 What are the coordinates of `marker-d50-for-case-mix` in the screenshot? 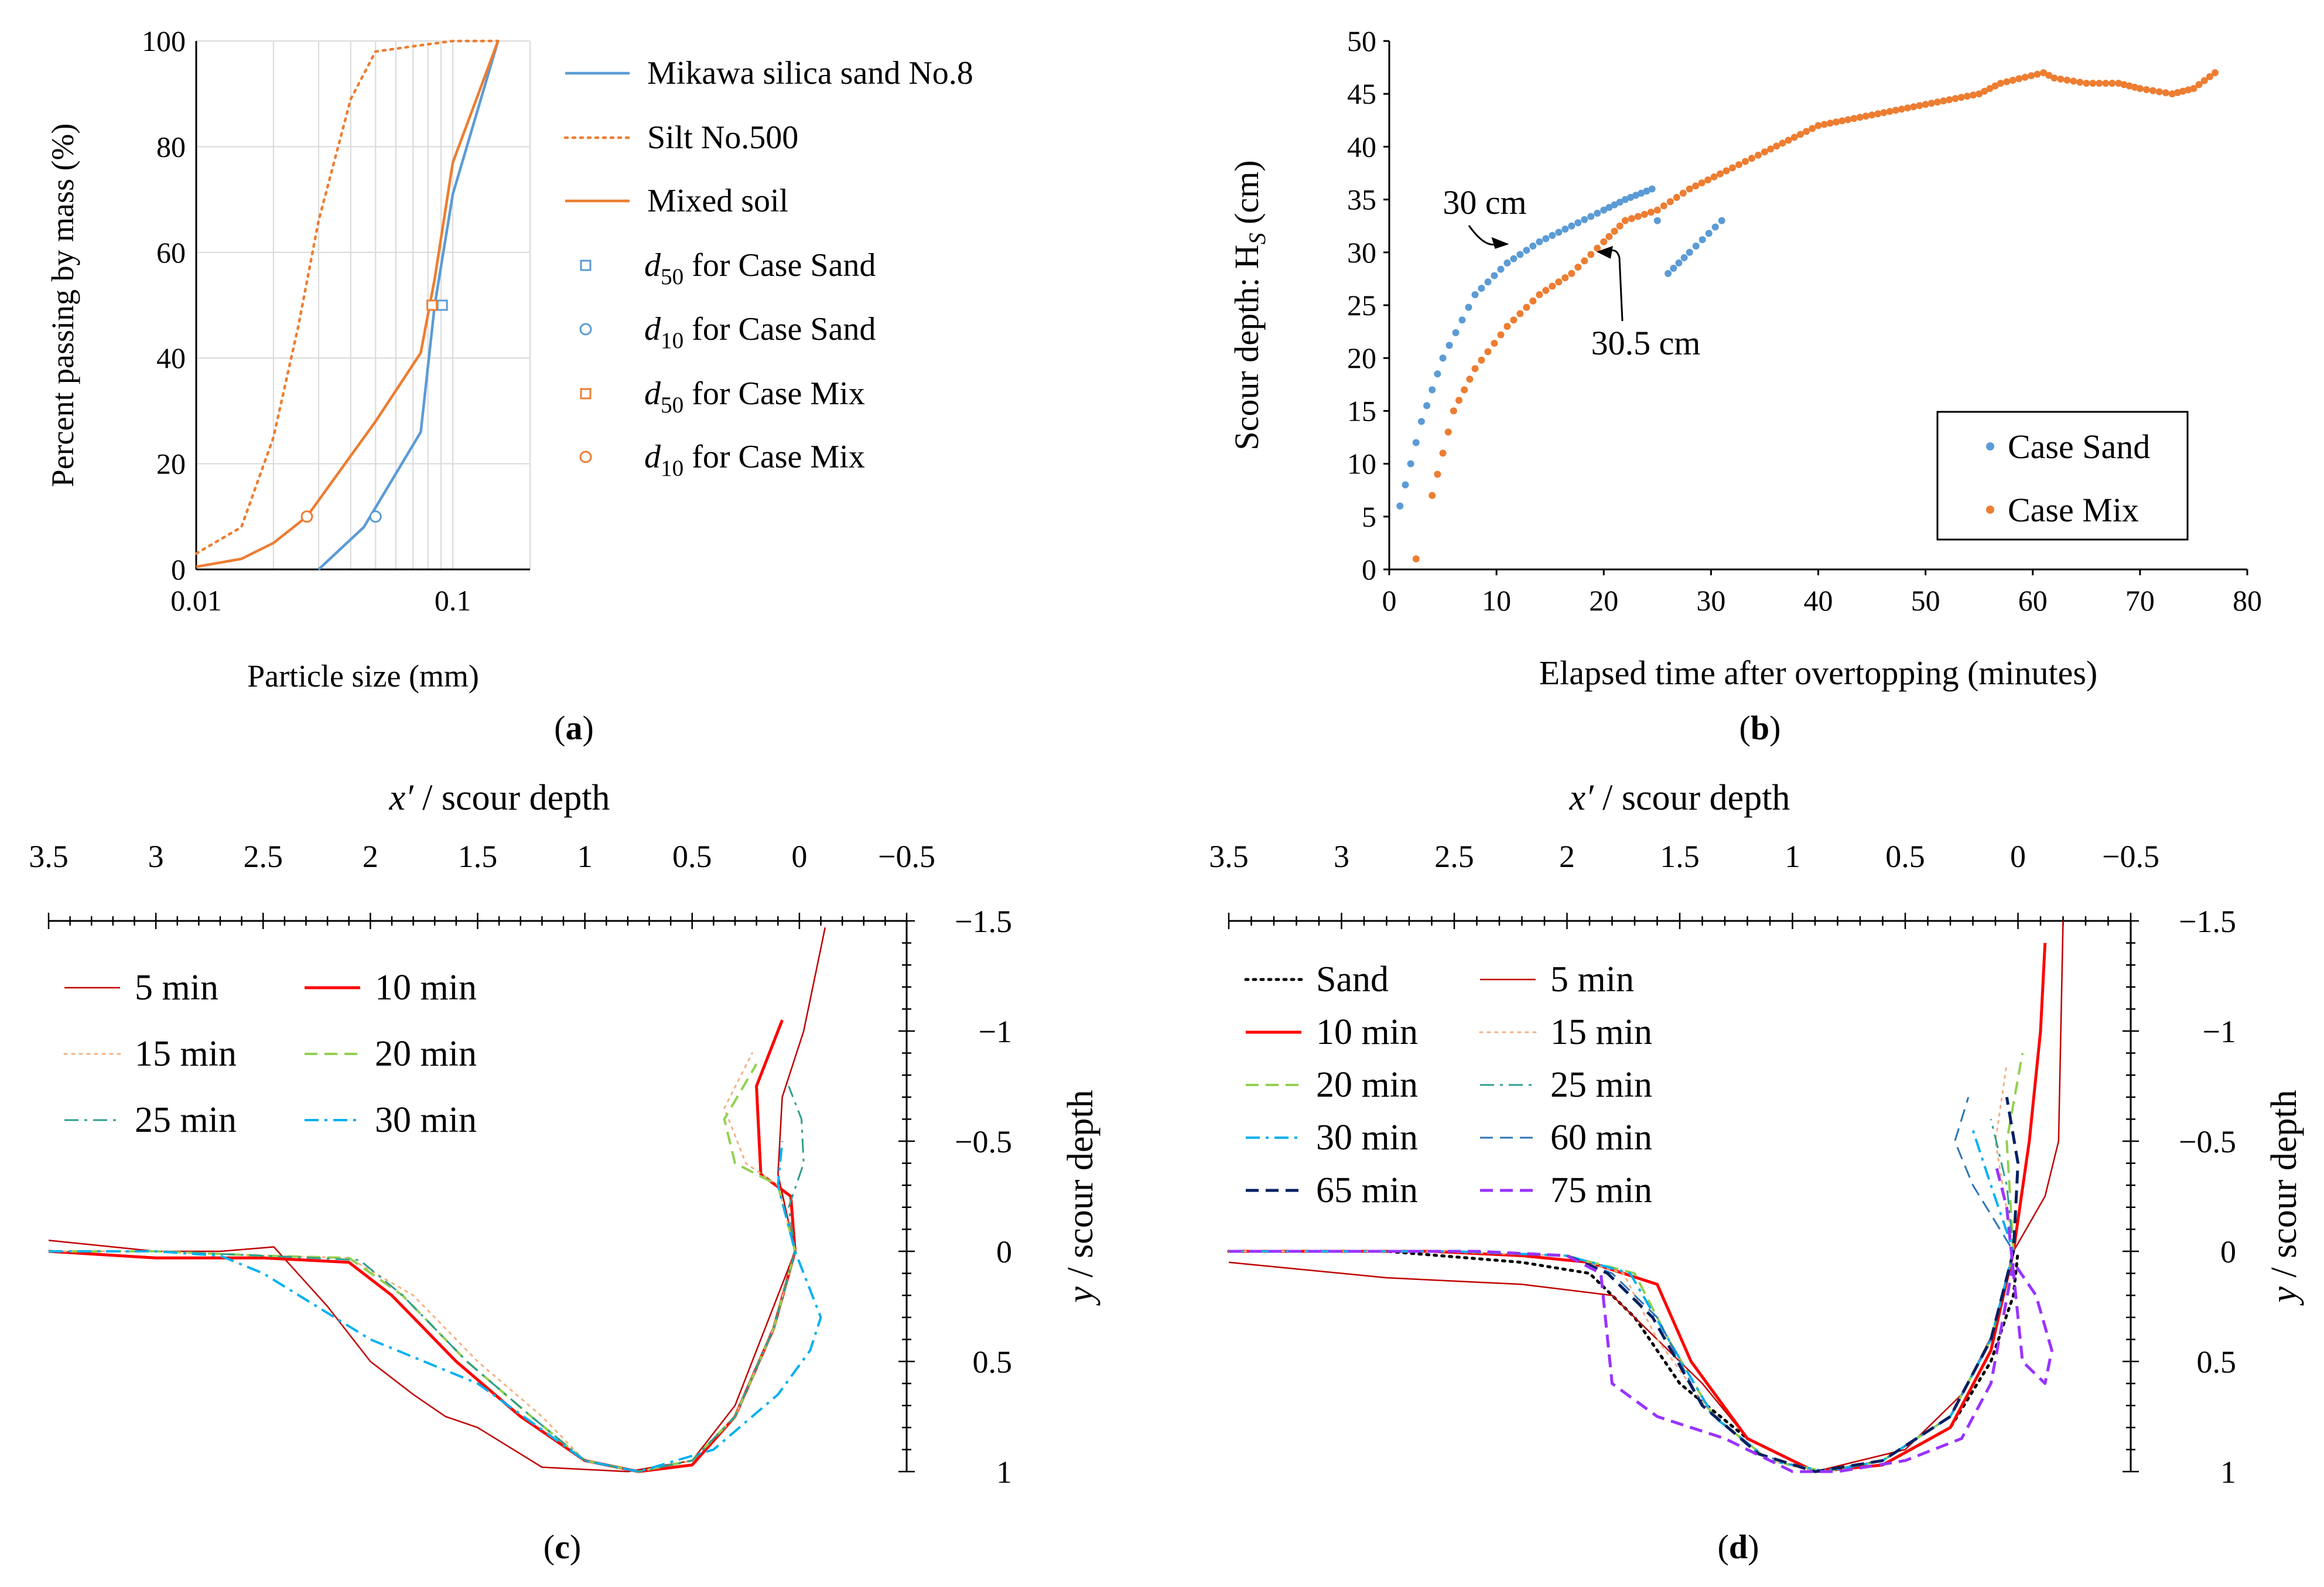 It's located at (432, 305).